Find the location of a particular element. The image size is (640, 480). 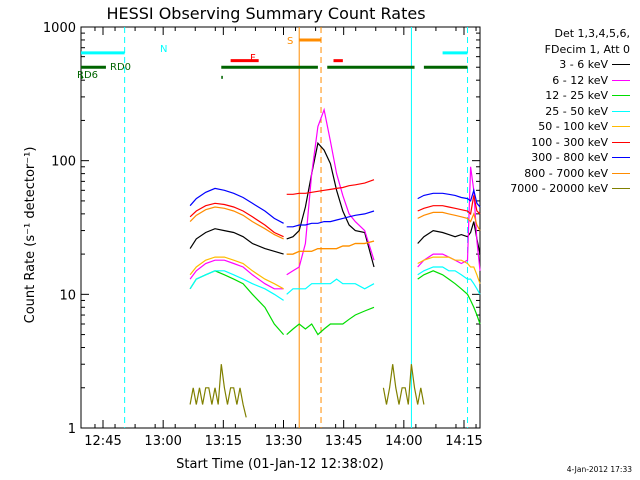

legend-label: 800 - 7000 keV is located at coordinates (566, 173).